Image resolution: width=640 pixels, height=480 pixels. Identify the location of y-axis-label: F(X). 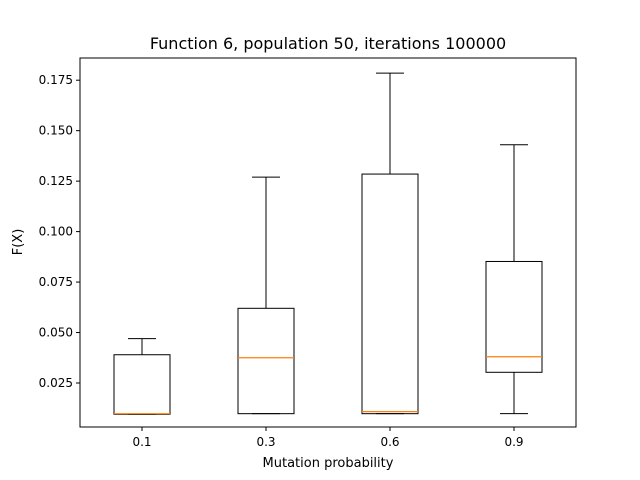
(18, 242).